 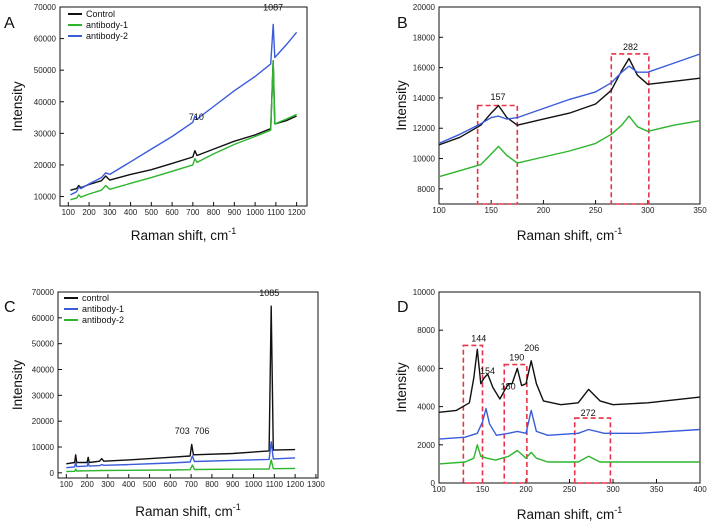 I want to click on peak-label: 706, so click(x=201, y=431).